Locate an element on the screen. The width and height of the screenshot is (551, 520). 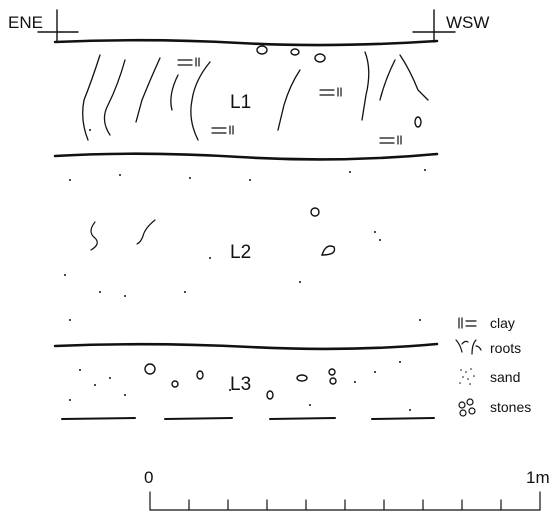
scale-start: 0 is located at coordinates (148, 477).